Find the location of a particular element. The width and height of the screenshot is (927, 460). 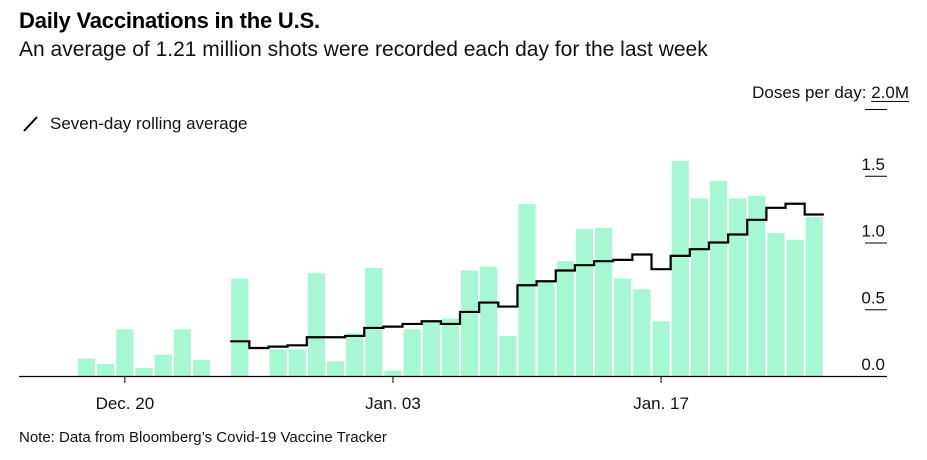

unit-label-max: 2.0M is located at coordinates (890, 92).